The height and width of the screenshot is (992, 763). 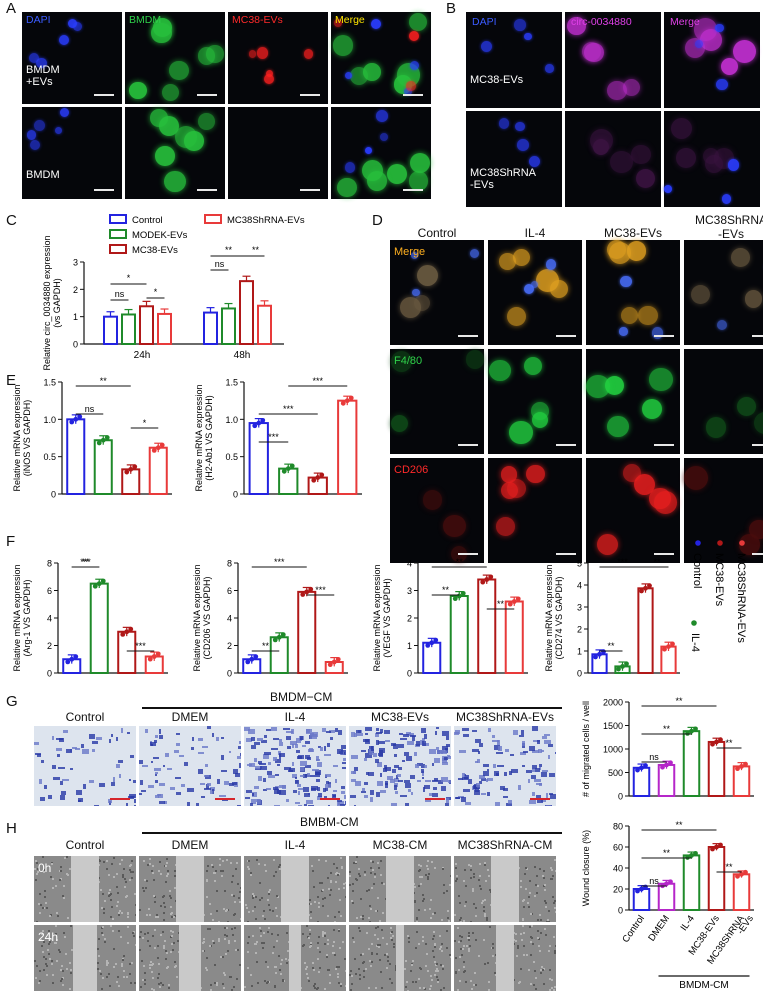 I want to click on panel-label-d: D, so click(x=377, y=220).